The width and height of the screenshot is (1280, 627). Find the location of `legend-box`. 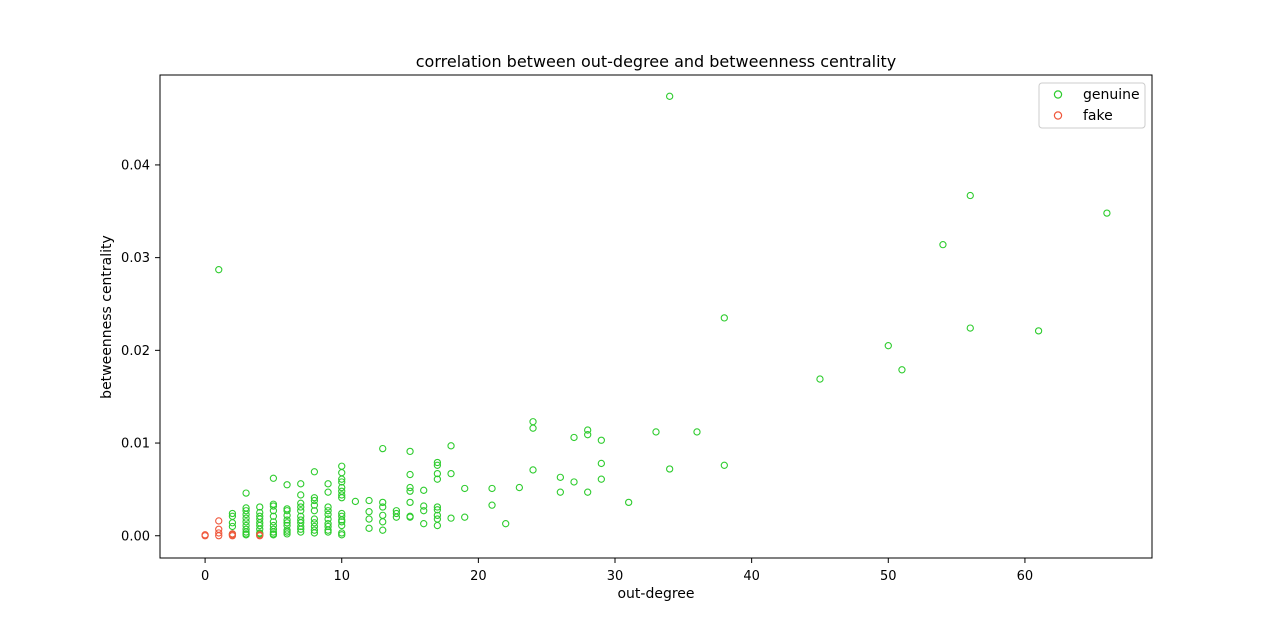

legend-box is located at coordinates (1092, 105).